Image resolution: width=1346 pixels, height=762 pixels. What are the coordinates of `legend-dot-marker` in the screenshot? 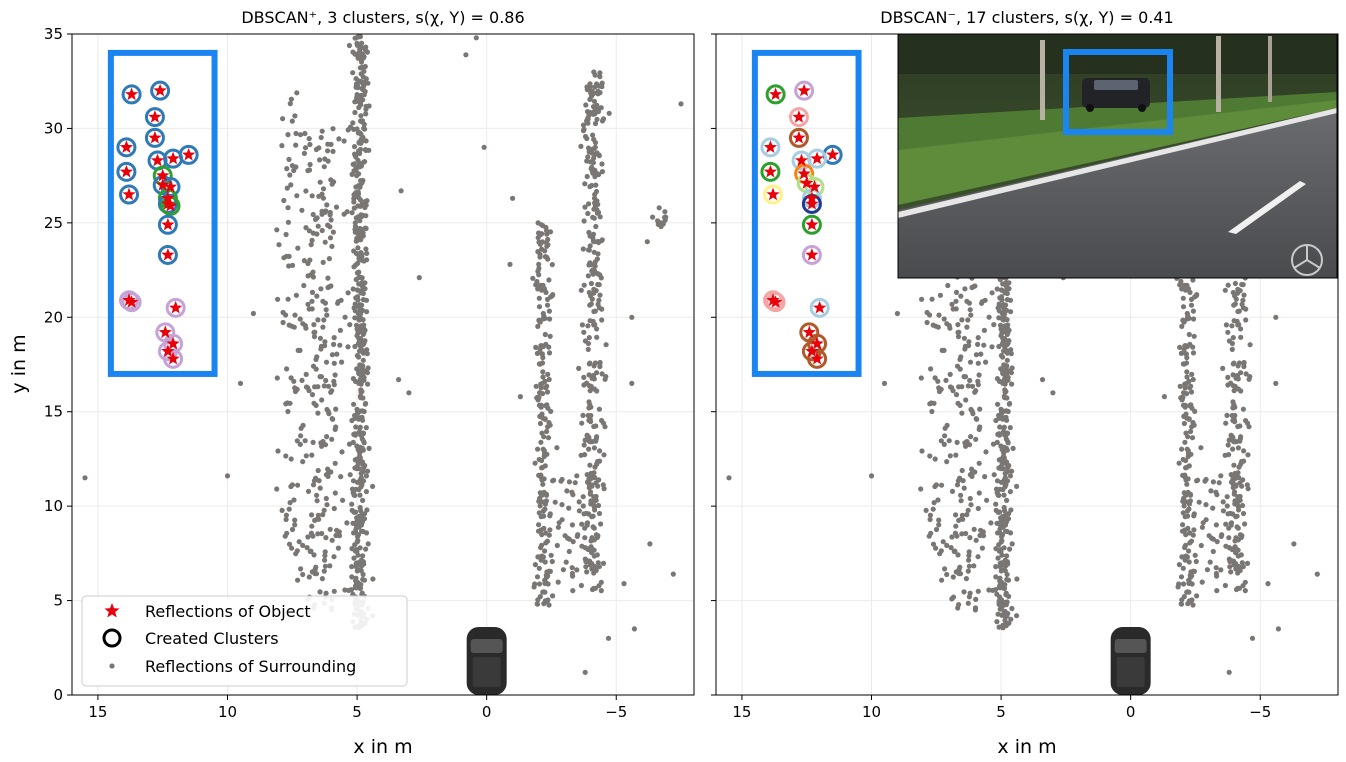 It's located at (112, 666).